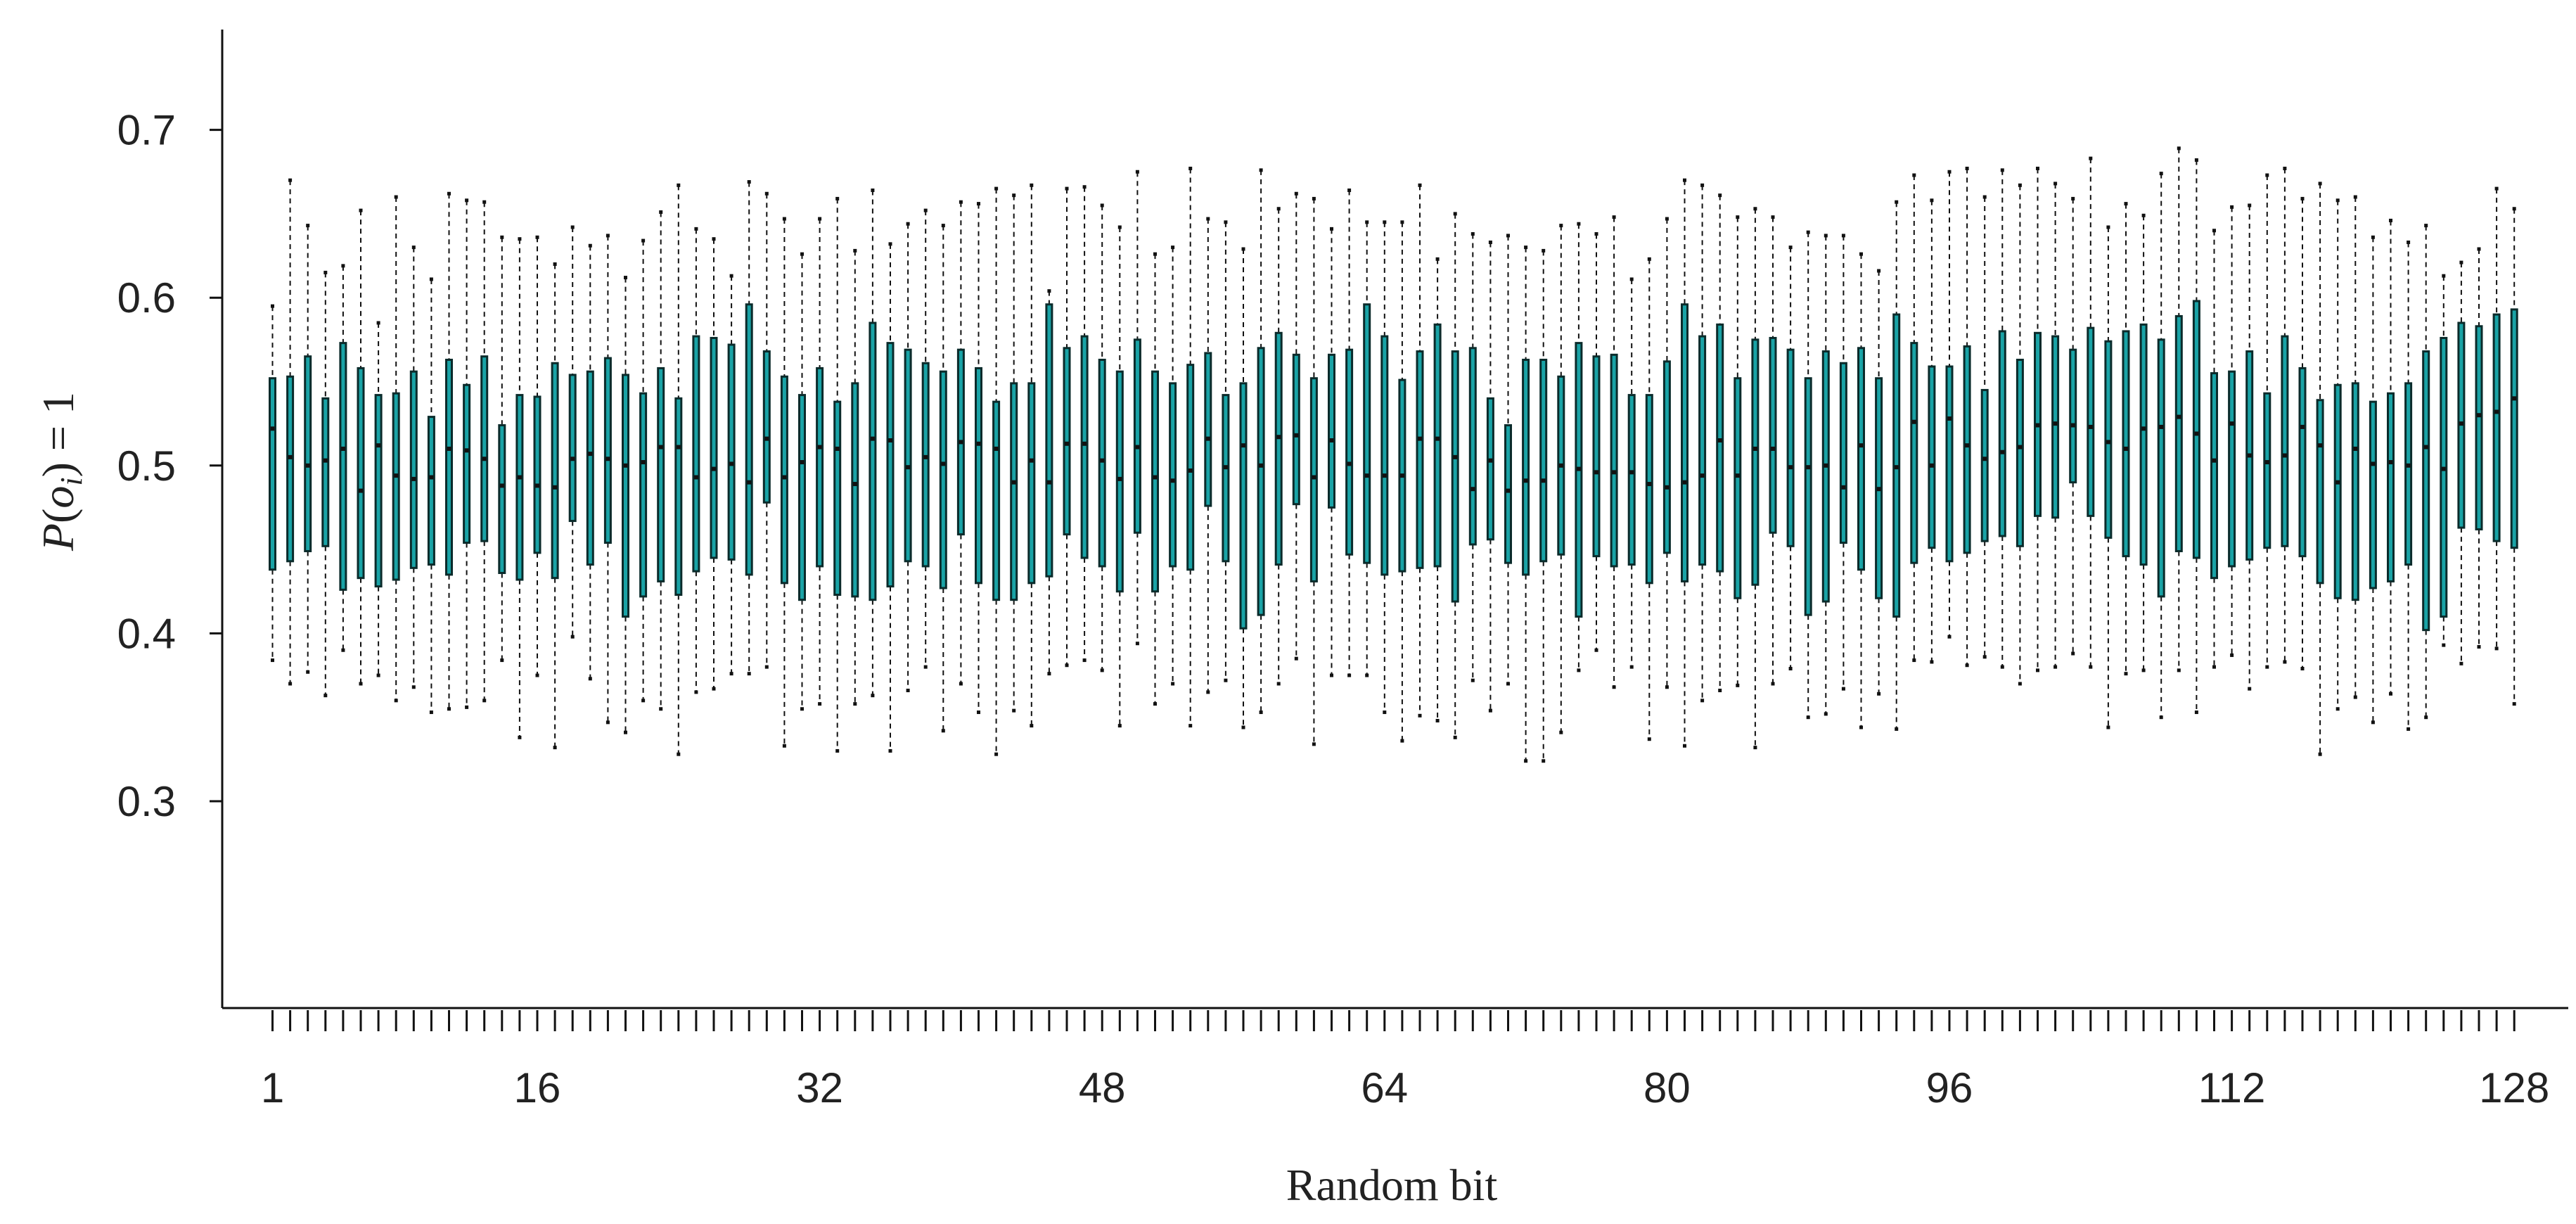 The height and width of the screenshot is (1224, 2576). I want to click on y-axis-title-eq: = 1, so click(58, 427).